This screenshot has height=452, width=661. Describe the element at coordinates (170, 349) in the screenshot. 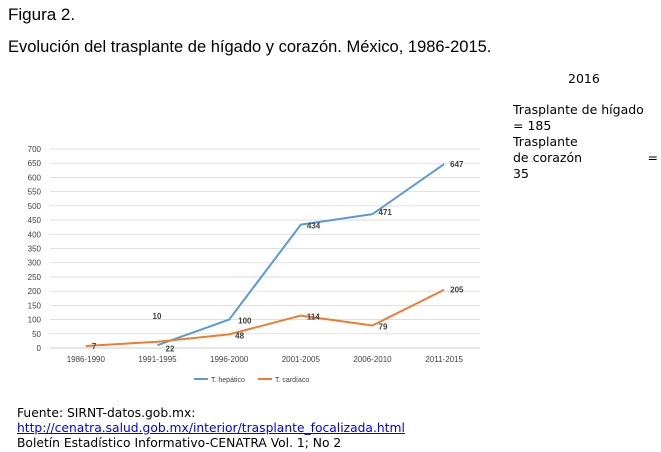

I see `heart-data-label: 22` at that location.